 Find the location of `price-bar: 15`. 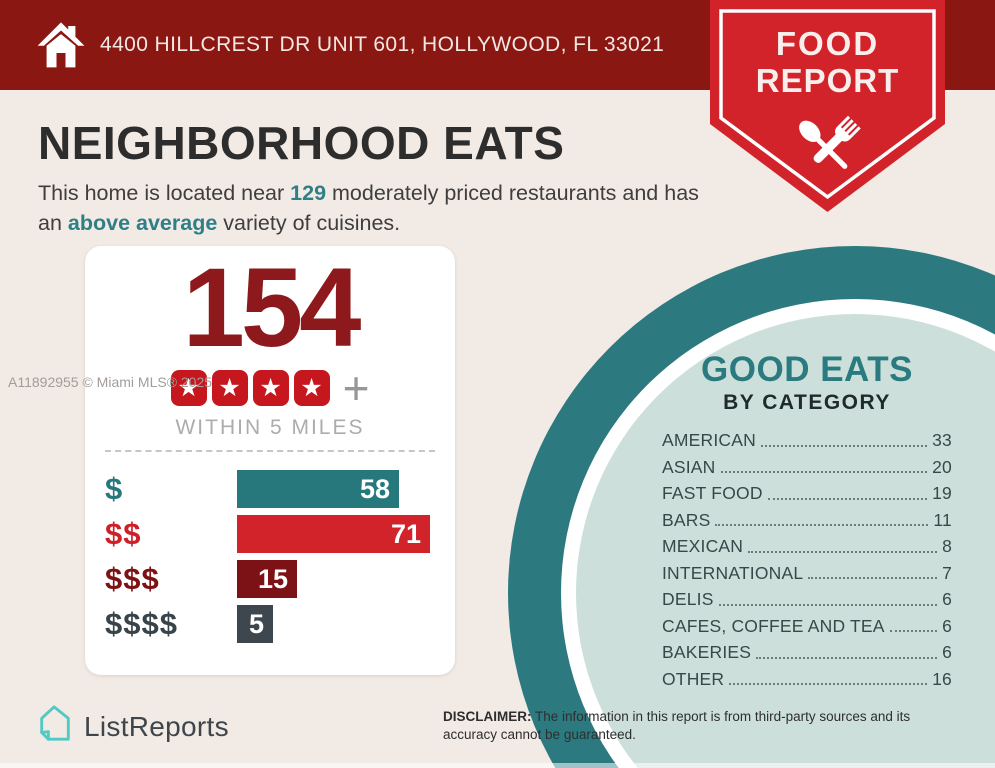

price-bar: 15 is located at coordinates (267, 579).